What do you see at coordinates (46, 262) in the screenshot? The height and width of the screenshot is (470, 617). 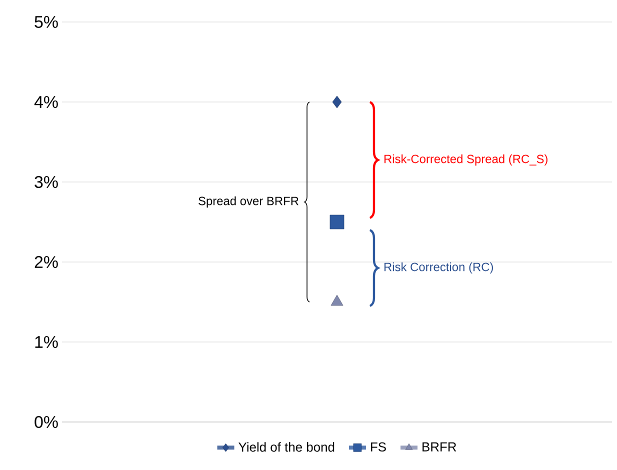 I see `y-tick-label: 2%` at bounding box center [46, 262].